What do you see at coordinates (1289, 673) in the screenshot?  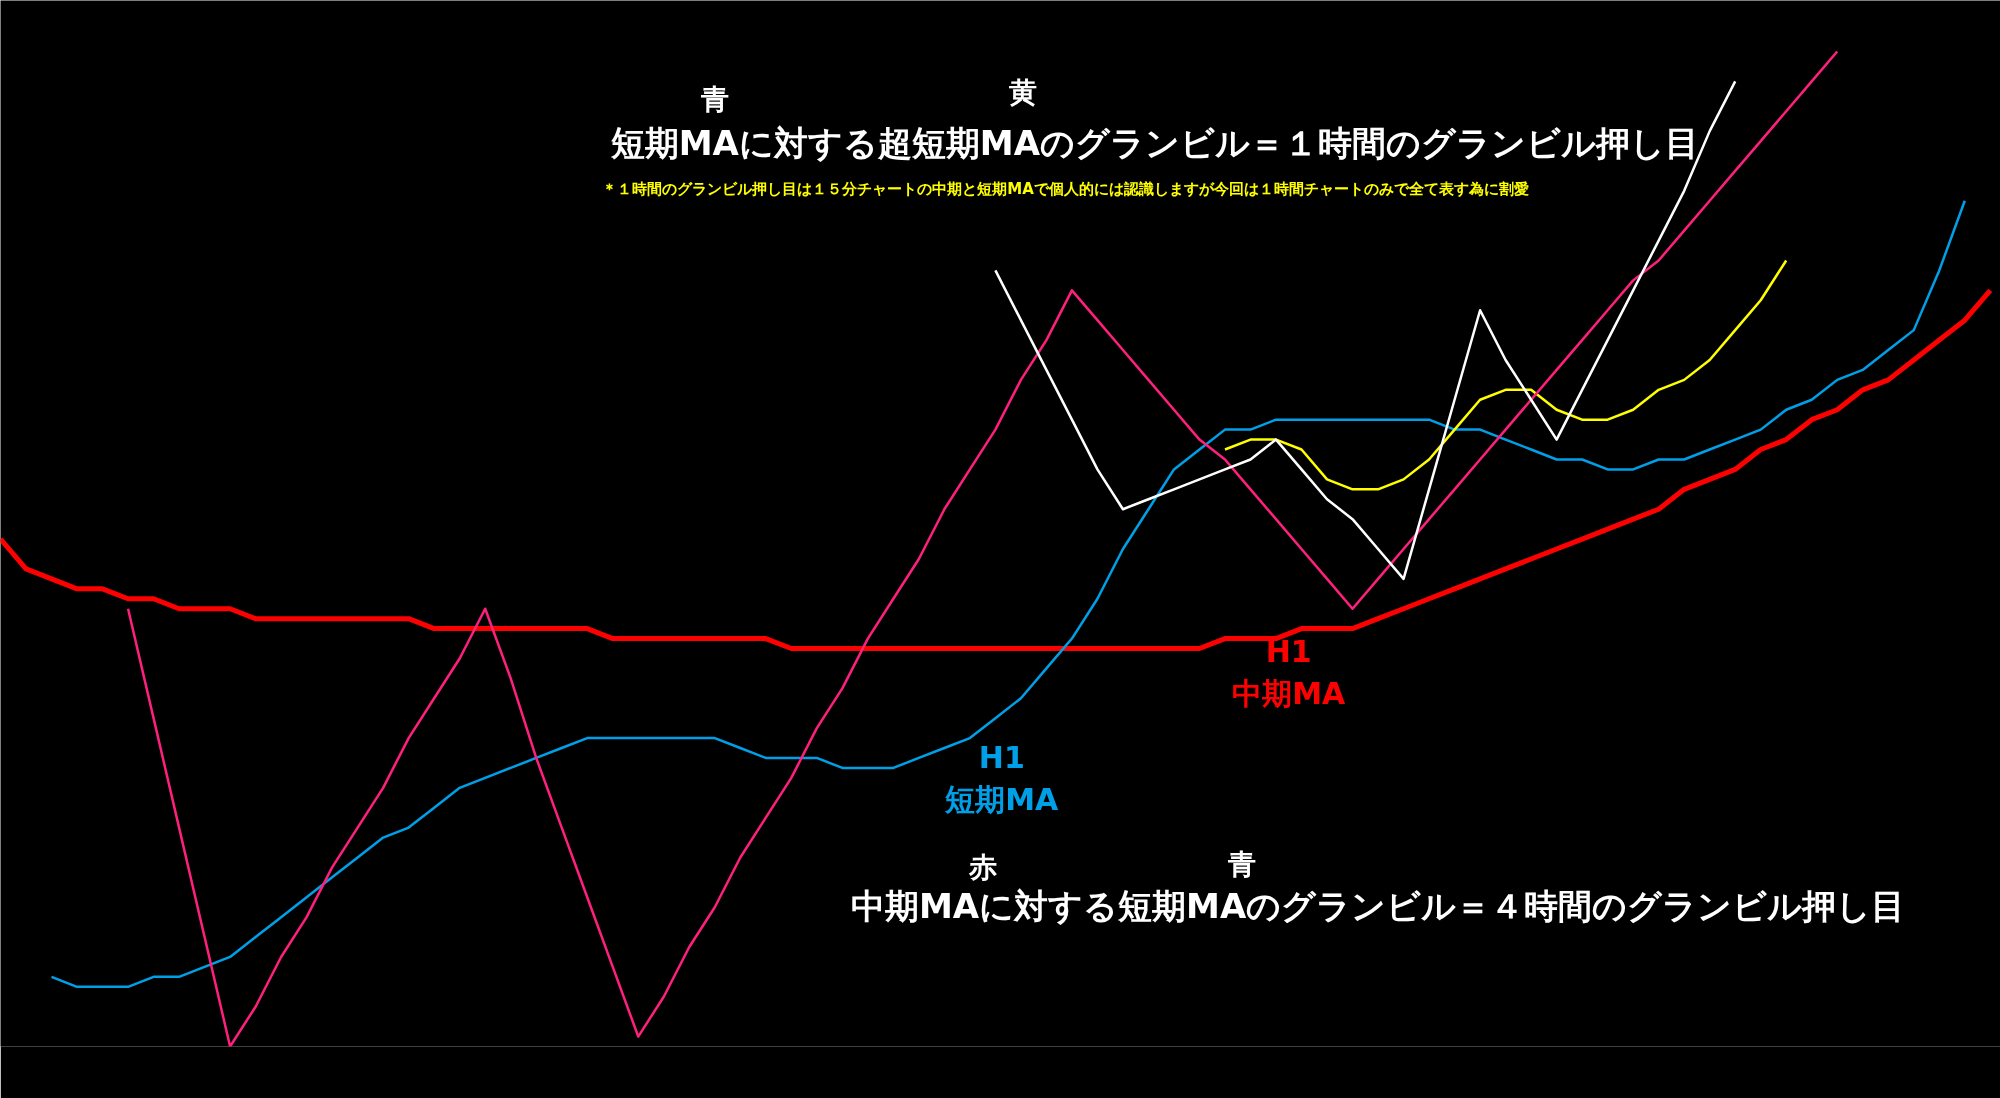 I see `series-label: H1 中期MA` at bounding box center [1289, 673].